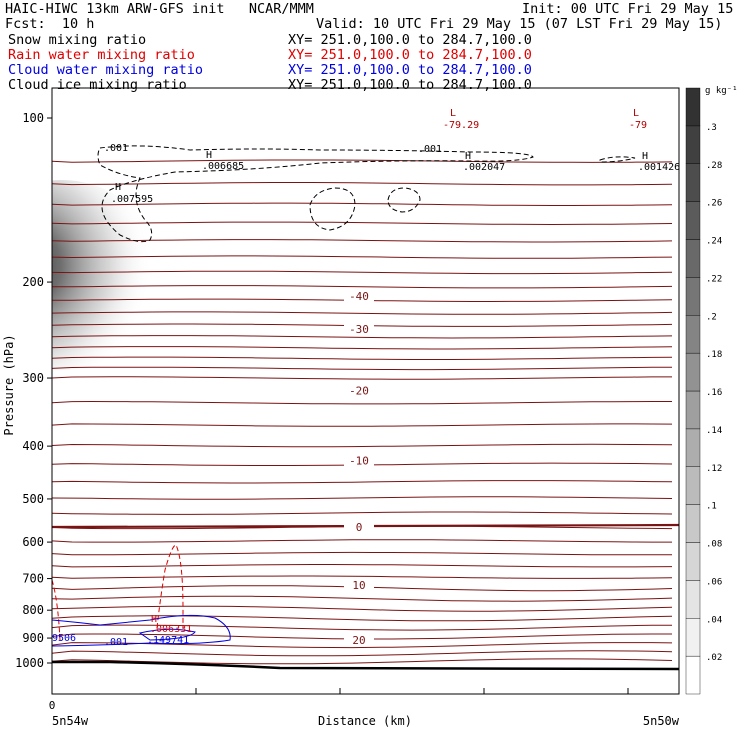  I want to click on y-tick-label: 800, so click(33, 610).